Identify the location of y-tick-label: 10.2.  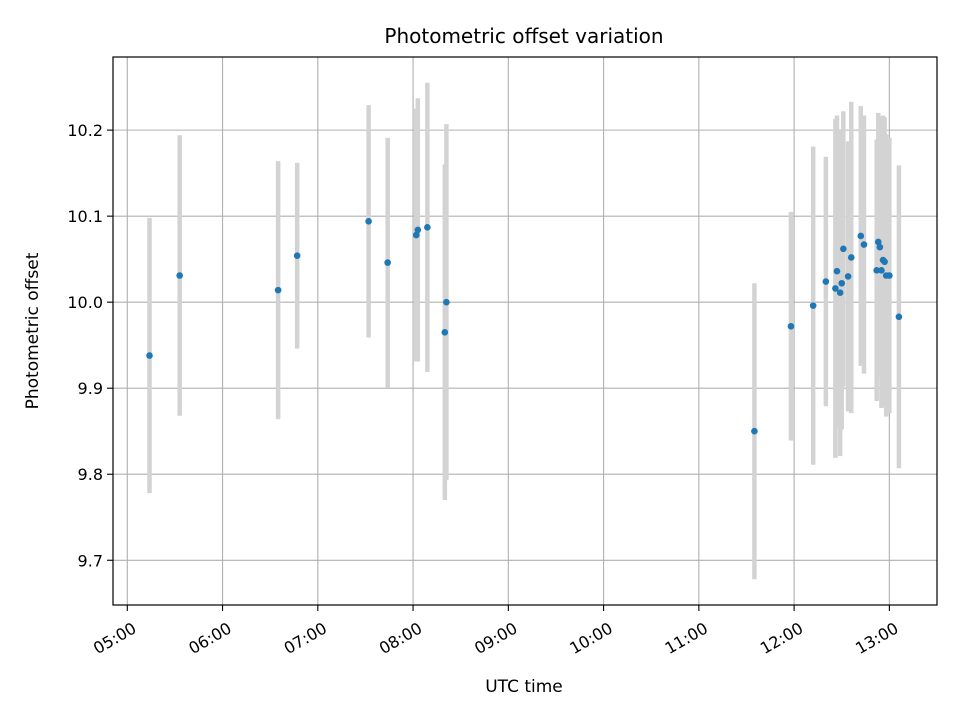
(85, 130).